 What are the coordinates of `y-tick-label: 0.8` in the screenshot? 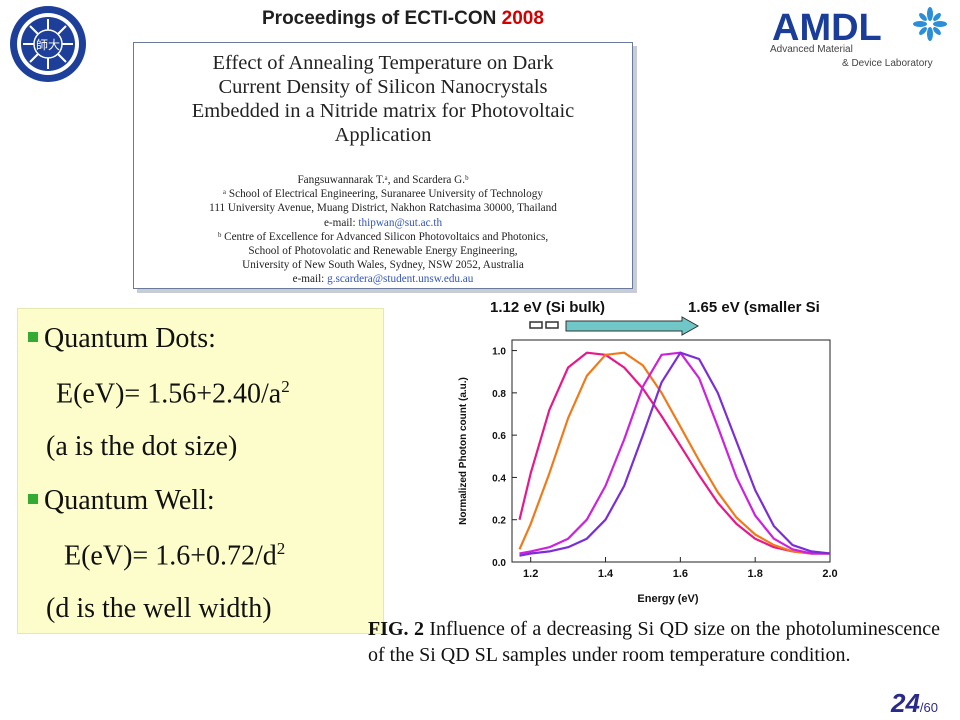 It's located at (499, 394).